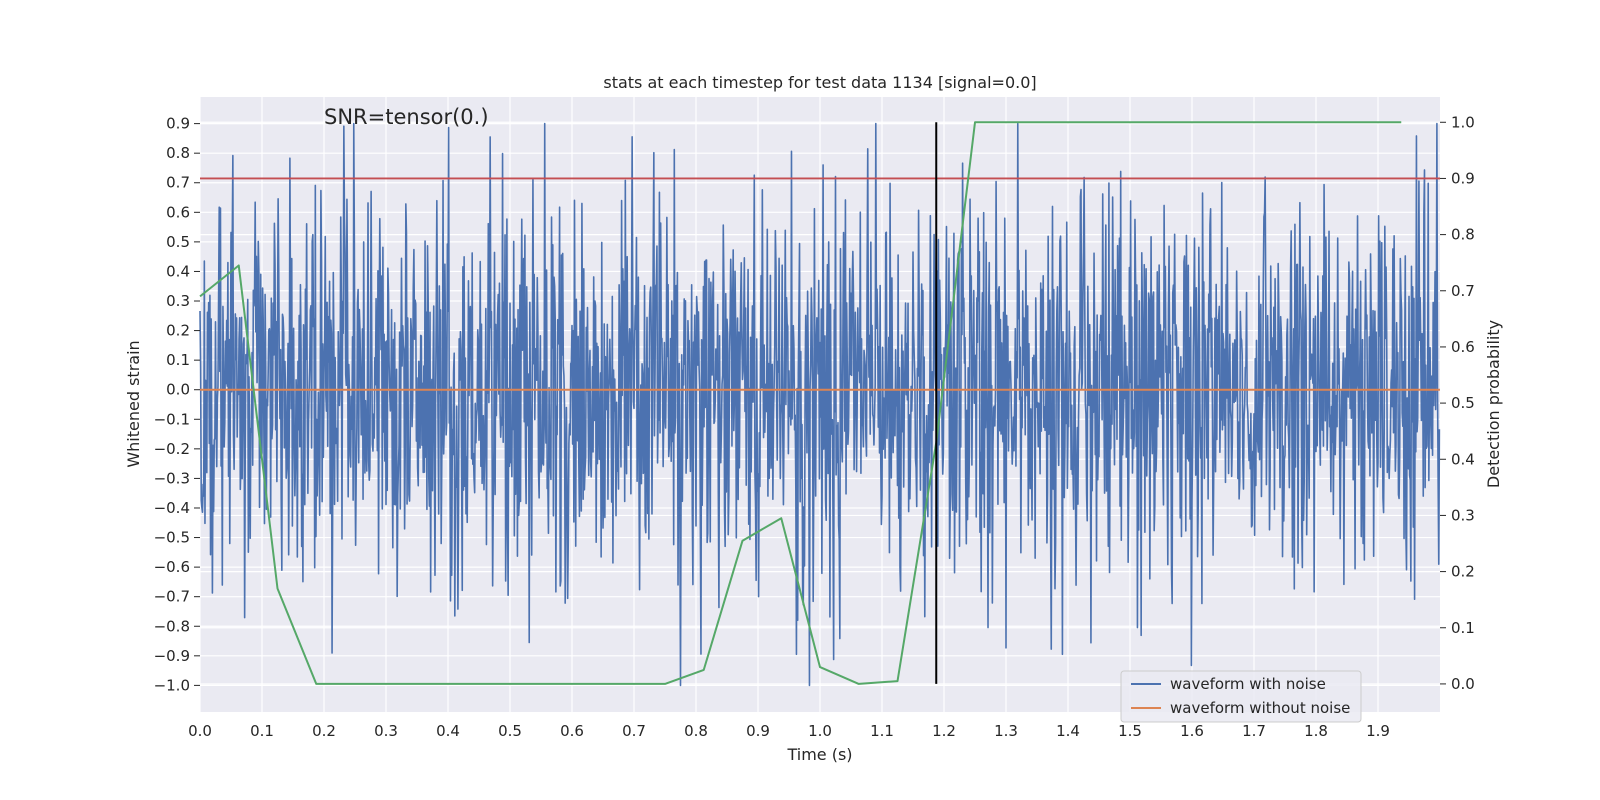 The height and width of the screenshot is (800, 1600). I want to click on x-tick-label: 1.2, so click(944, 731).